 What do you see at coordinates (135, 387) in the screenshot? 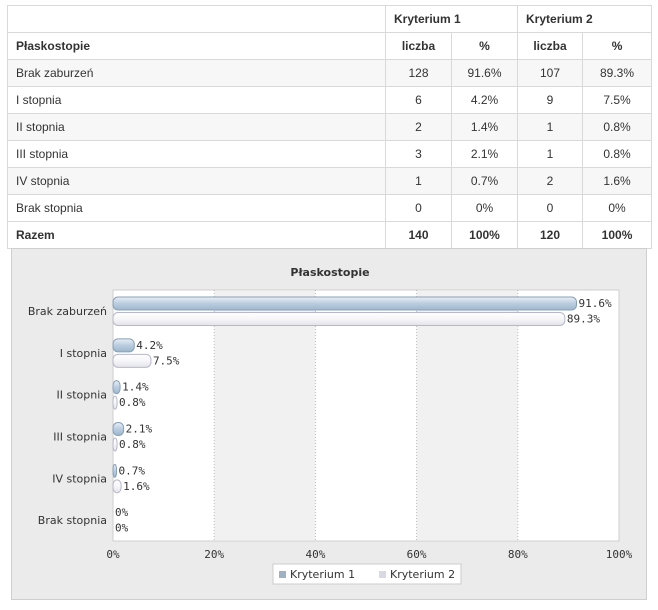
I see `data-label: 1.4%` at bounding box center [135, 387].